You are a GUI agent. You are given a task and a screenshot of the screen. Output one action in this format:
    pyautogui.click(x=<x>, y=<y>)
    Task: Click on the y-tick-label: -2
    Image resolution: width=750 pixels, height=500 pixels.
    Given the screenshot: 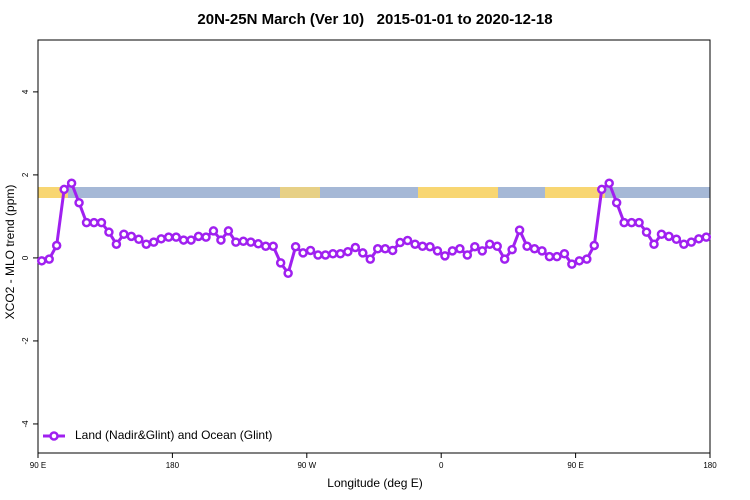 What is the action you would take?
    pyautogui.click(x=25, y=341)
    